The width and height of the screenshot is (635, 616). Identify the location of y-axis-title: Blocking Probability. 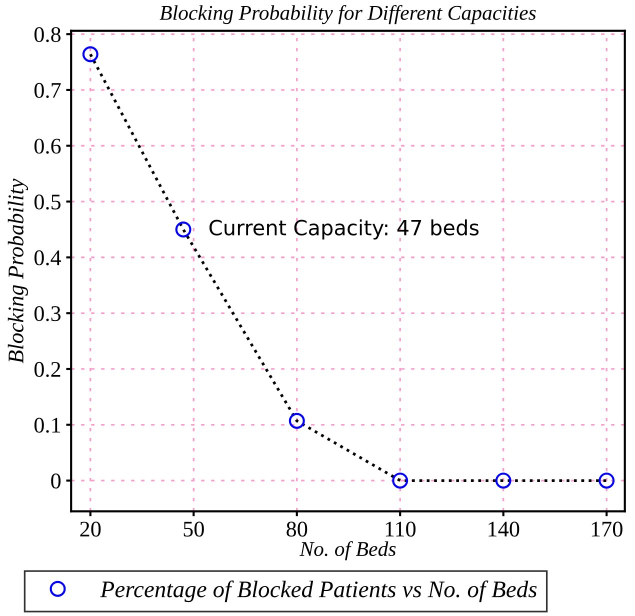
(18, 271).